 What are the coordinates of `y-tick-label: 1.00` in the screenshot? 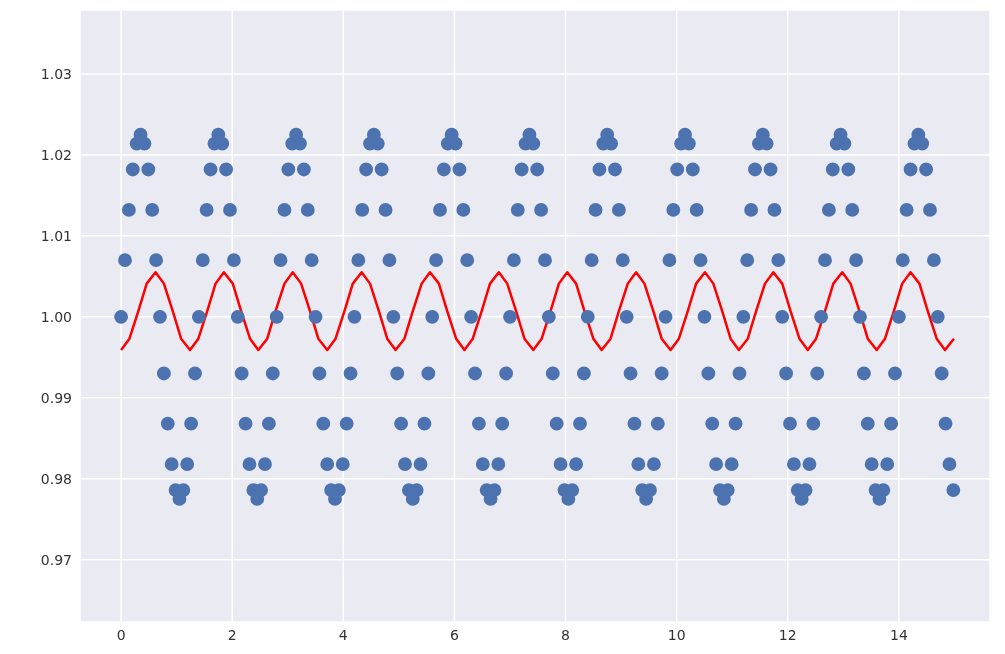 It's located at (56, 316).